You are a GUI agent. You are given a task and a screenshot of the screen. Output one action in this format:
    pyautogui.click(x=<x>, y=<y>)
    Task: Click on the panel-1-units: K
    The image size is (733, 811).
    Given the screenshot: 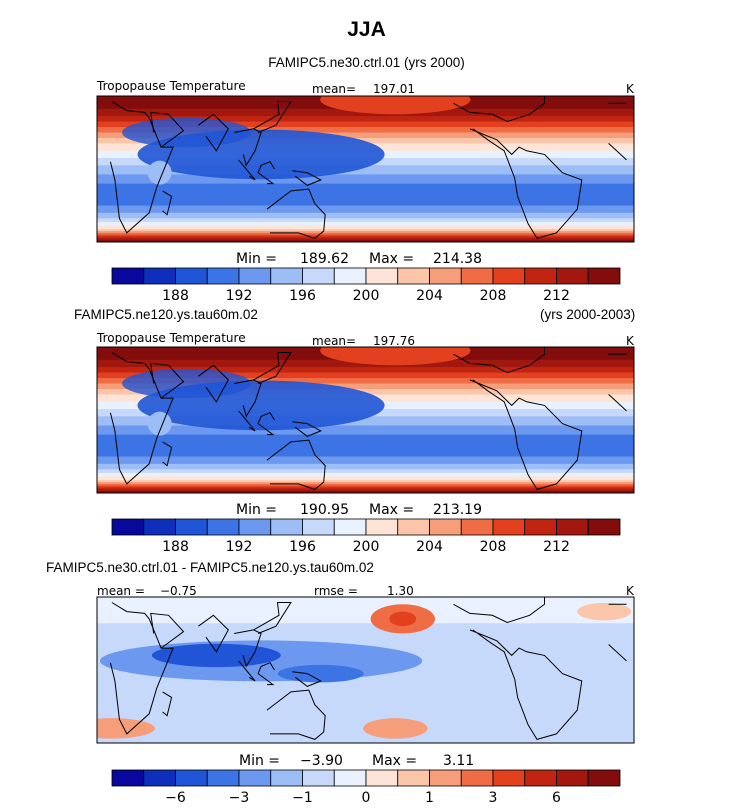 What is the action you would take?
    pyautogui.click(x=630, y=89)
    